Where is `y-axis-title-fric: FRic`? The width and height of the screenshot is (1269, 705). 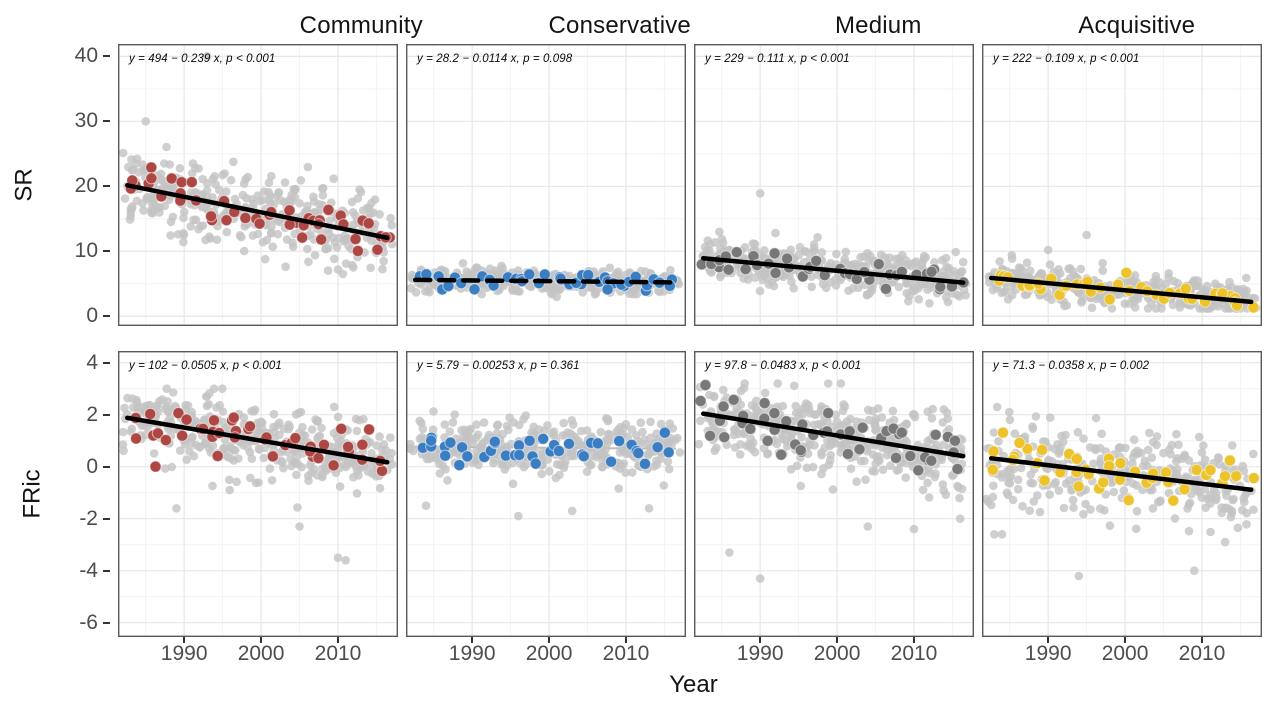
y-axis-title-fric: FRic is located at coordinates (32, 494).